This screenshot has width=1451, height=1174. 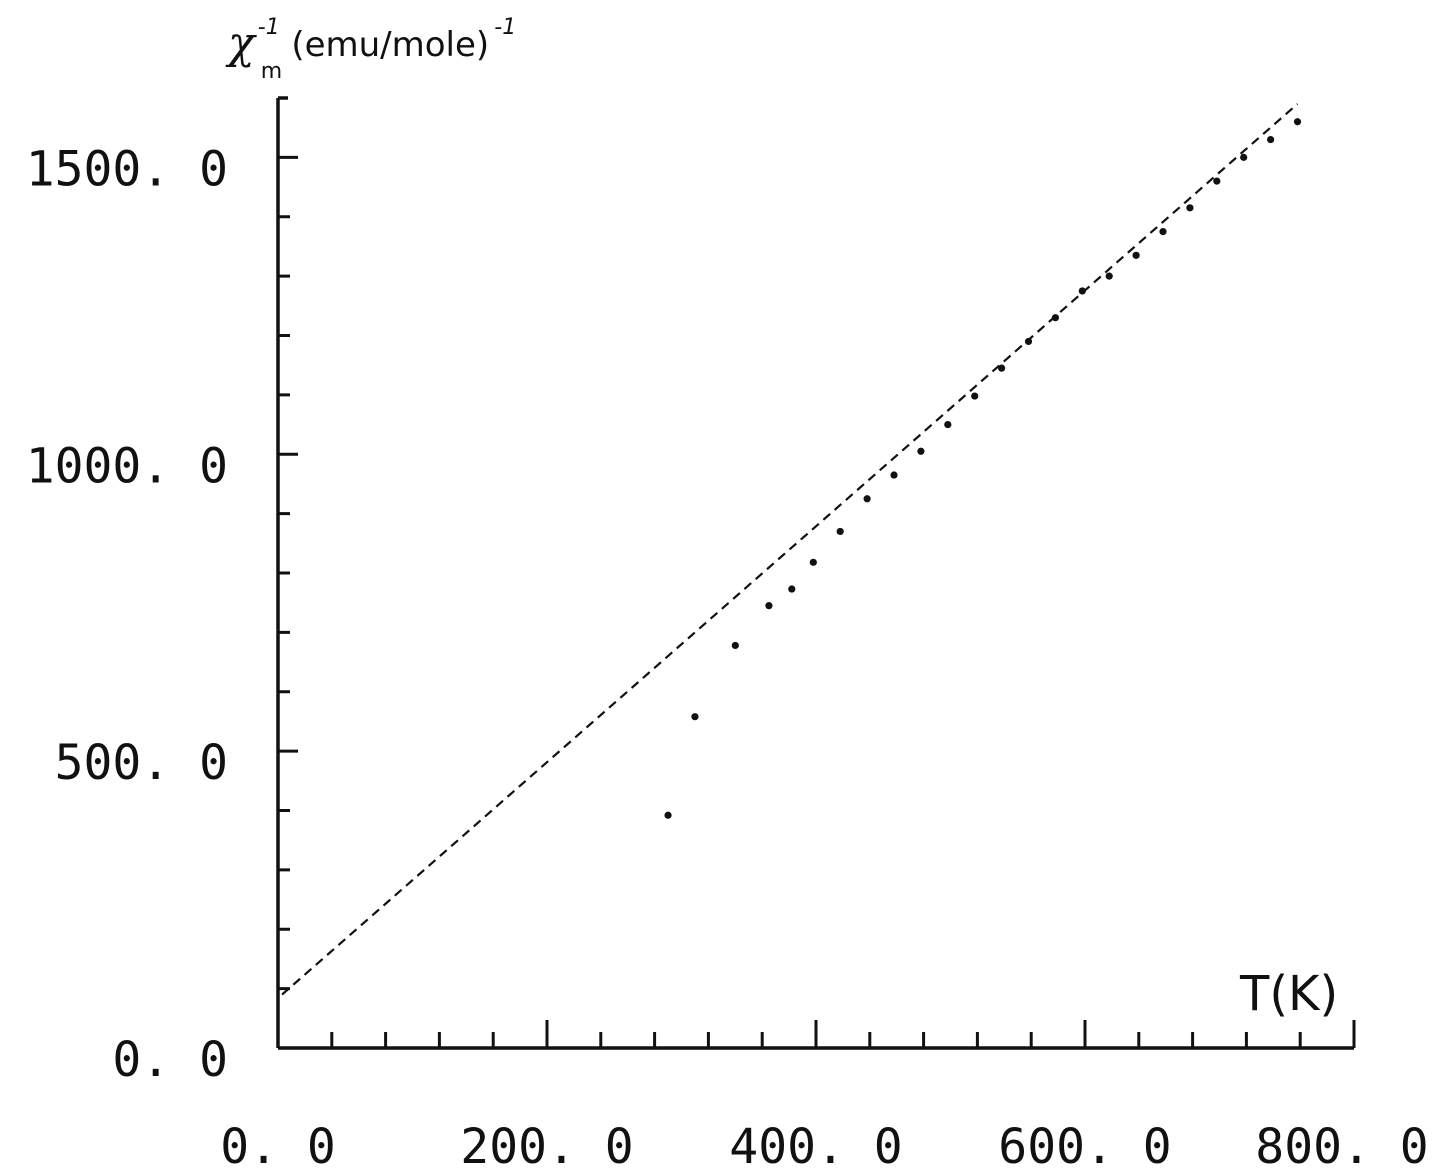 I want to click on y-axis-title: χ -1 m (emu/mole) -1, so click(x=370, y=49).